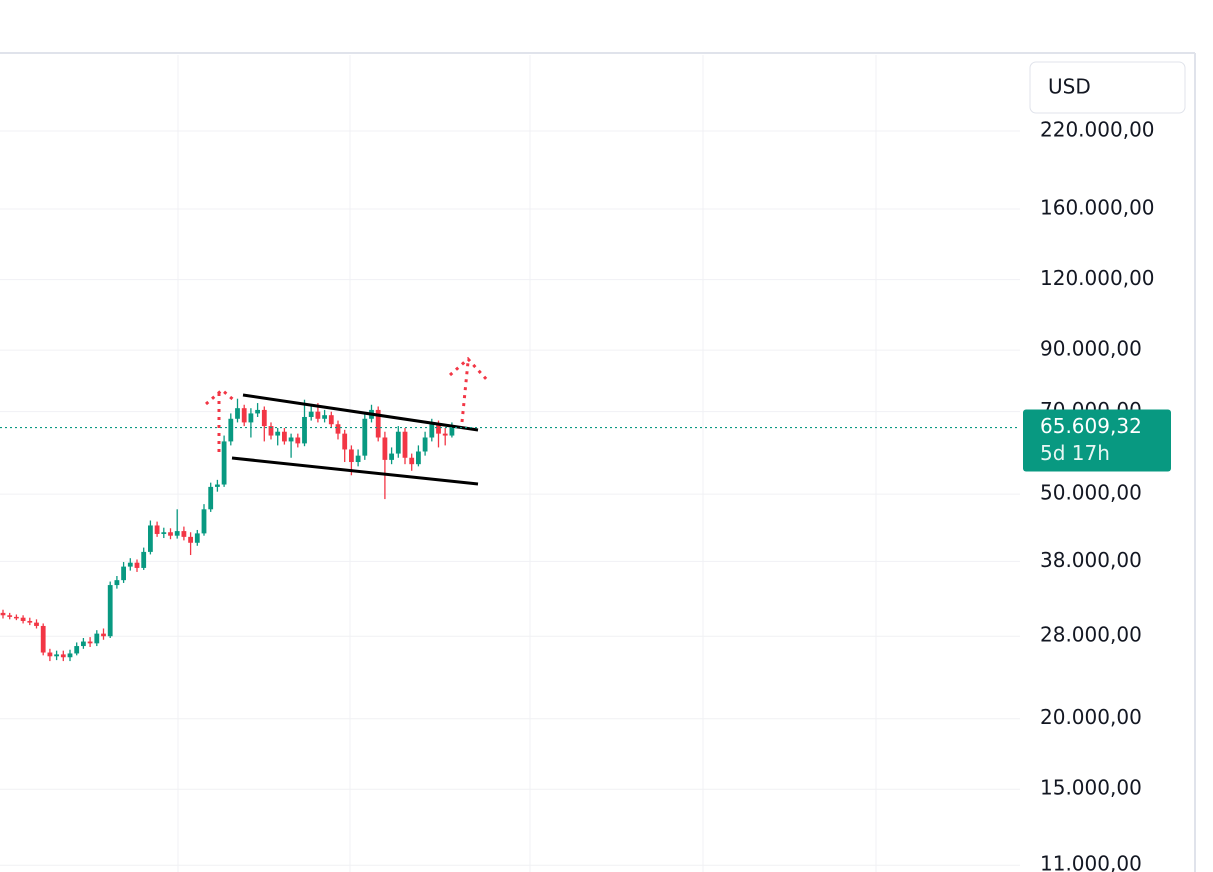 The height and width of the screenshot is (872, 1213). Describe the element at coordinates (227, 530) in the screenshot. I see `candles` at that location.